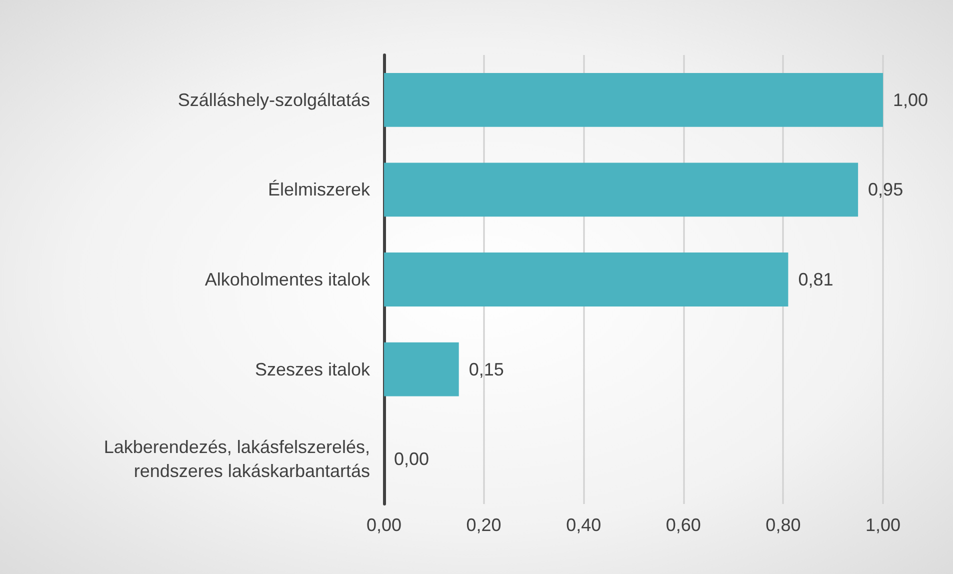 The height and width of the screenshot is (574, 953). Describe the element at coordinates (319, 190) in the screenshot. I see `y-tick-label: Élelmiszerek` at that location.